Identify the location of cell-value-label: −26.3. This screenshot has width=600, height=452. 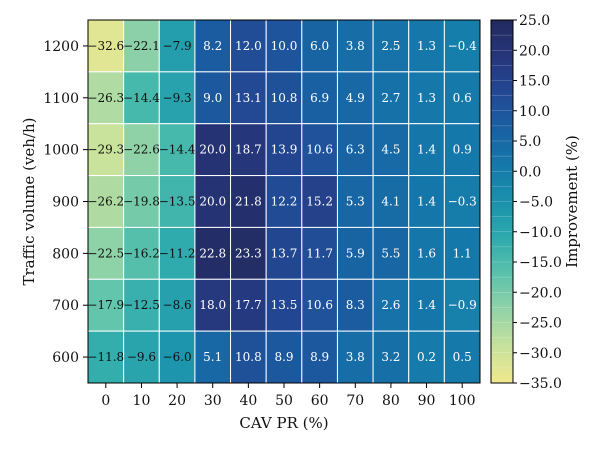
(105, 98).